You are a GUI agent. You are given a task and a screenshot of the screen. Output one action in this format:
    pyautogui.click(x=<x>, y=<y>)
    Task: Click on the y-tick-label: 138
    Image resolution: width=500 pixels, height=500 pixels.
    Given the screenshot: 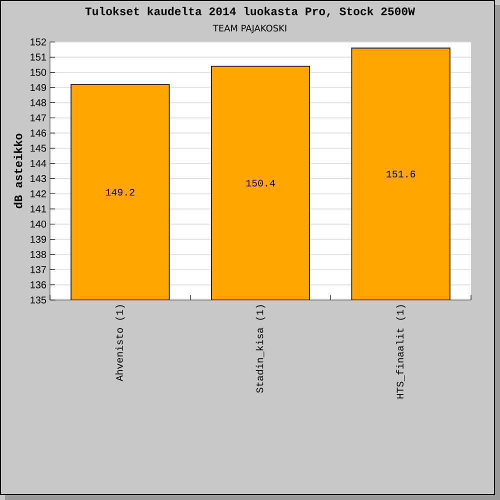 What is the action you would take?
    pyautogui.click(x=38, y=254)
    